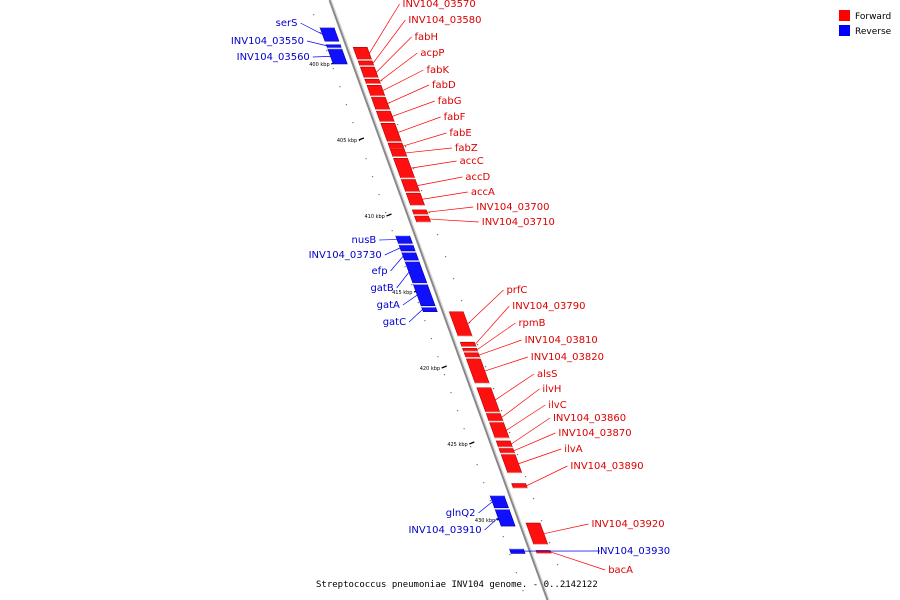 This screenshot has height=600, width=900. Describe the element at coordinates (388, 305) in the screenshot. I see `gene-label: gatA` at that location.